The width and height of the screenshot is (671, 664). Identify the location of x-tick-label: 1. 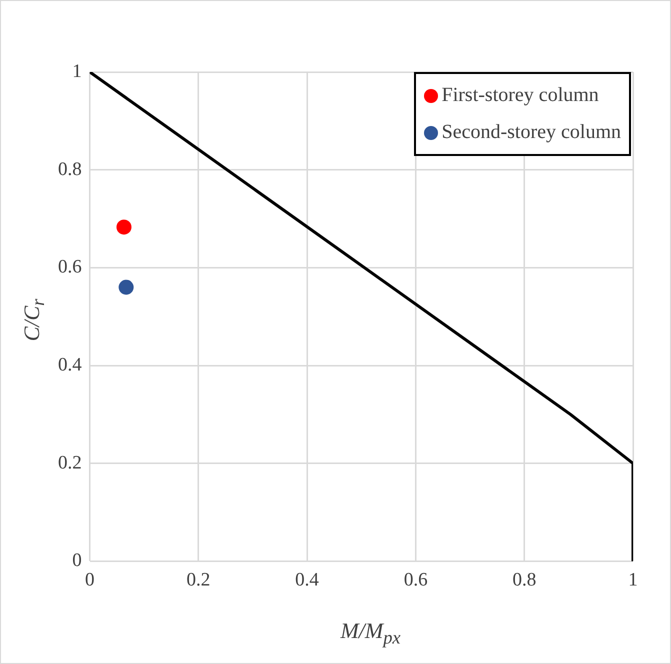
(633, 580).